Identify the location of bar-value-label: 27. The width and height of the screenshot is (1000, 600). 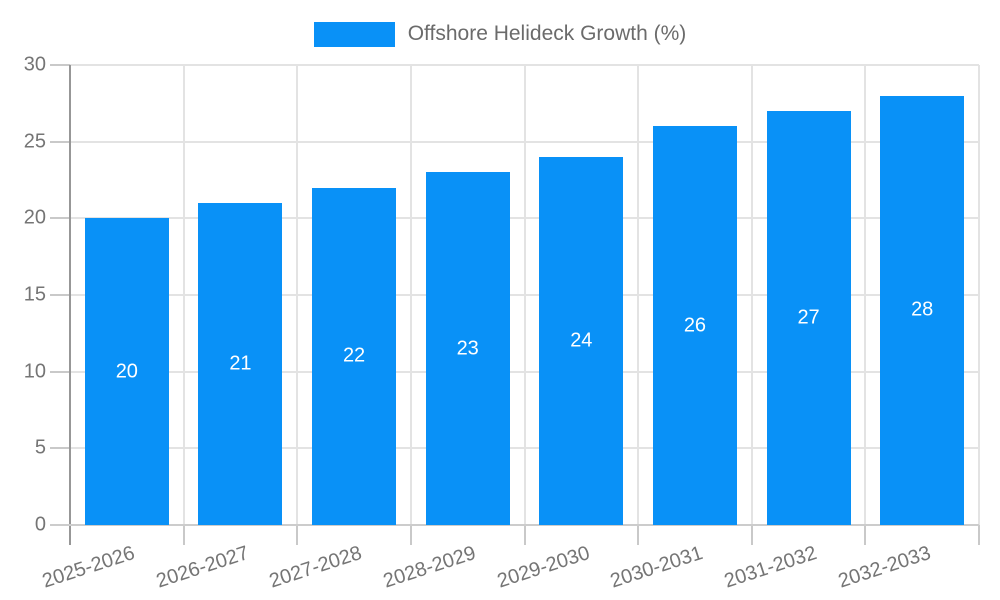
(808, 317).